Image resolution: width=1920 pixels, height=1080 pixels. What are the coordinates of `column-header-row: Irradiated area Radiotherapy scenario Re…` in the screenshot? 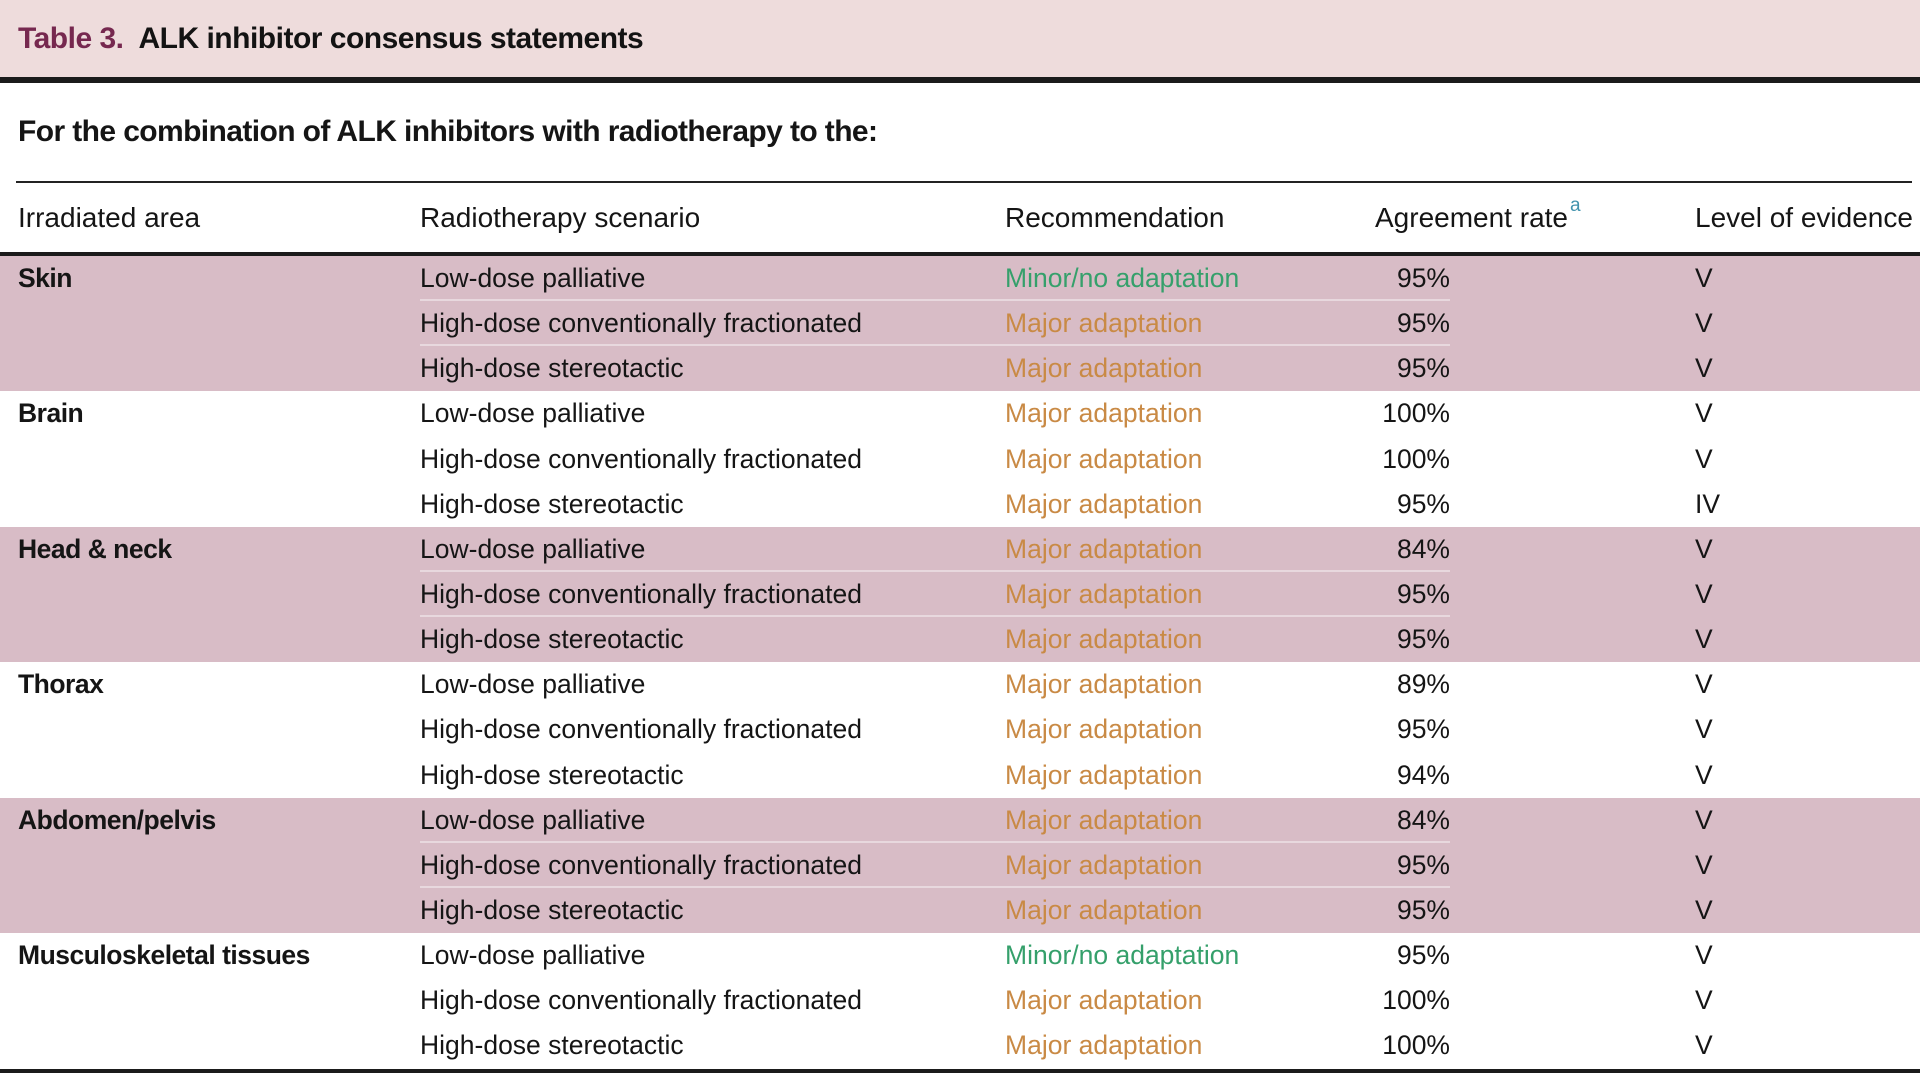 It's located at (960, 217).